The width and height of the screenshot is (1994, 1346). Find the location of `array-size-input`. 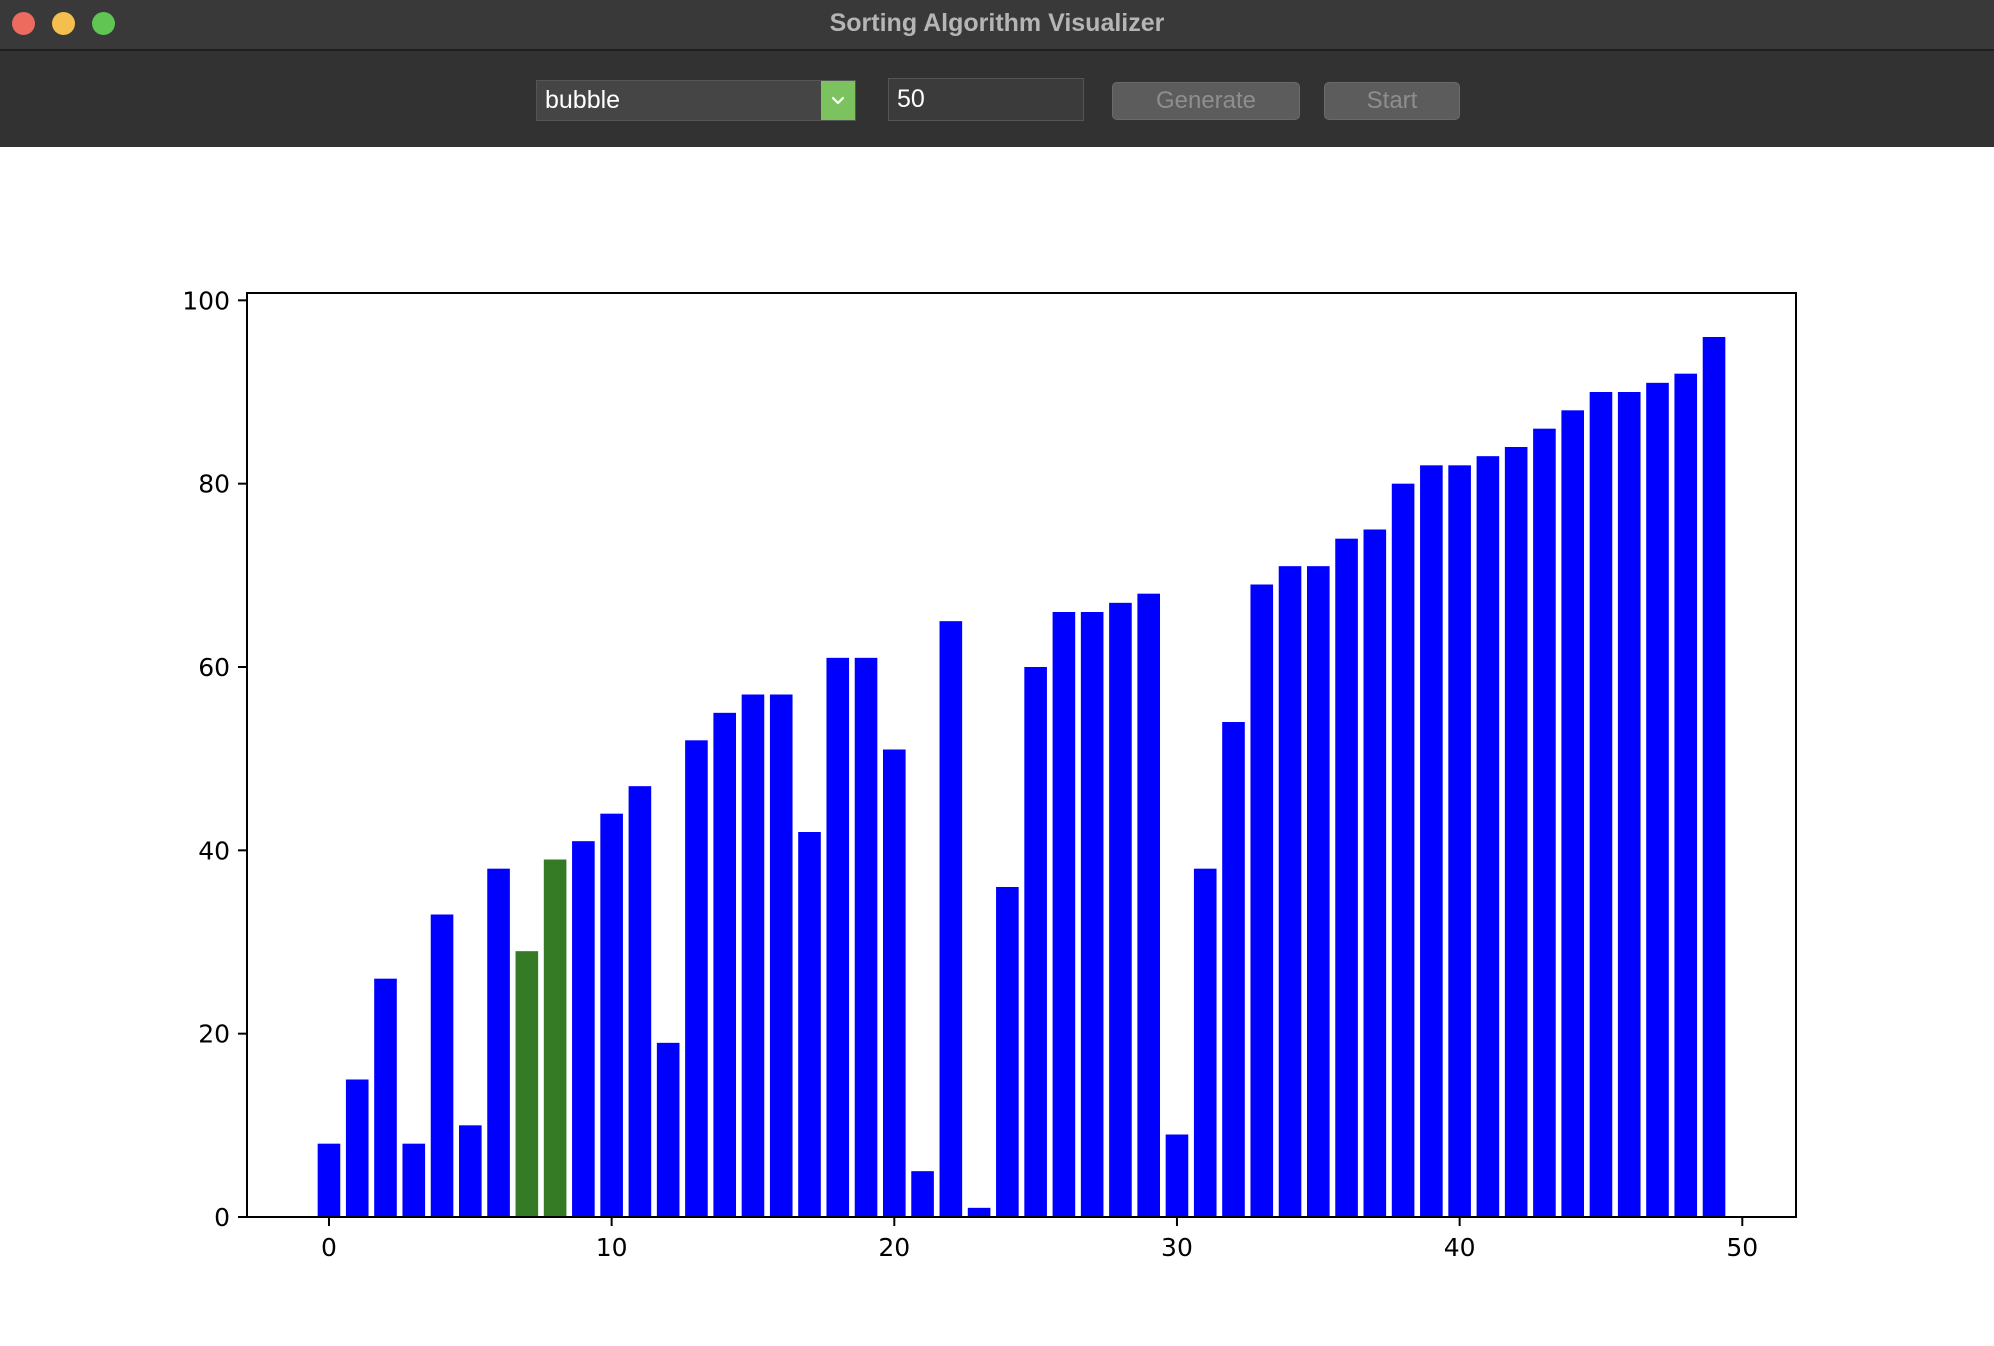

array-size-input is located at coordinates (986, 99).